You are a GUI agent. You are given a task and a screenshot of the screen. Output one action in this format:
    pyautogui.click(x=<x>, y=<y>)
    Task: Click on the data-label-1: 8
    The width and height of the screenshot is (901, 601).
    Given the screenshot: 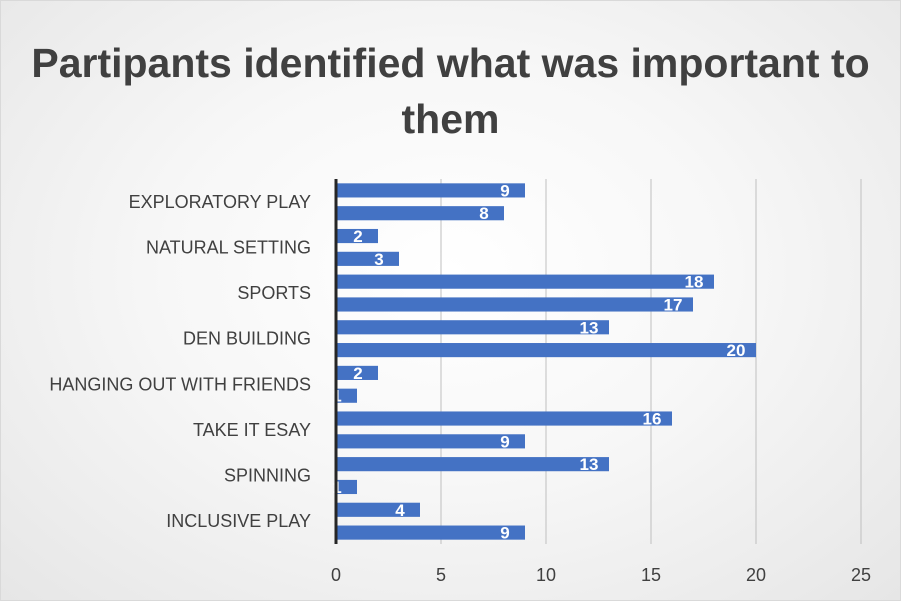 What is the action you would take?
    pyautogui.click(x=483, y=213)
    